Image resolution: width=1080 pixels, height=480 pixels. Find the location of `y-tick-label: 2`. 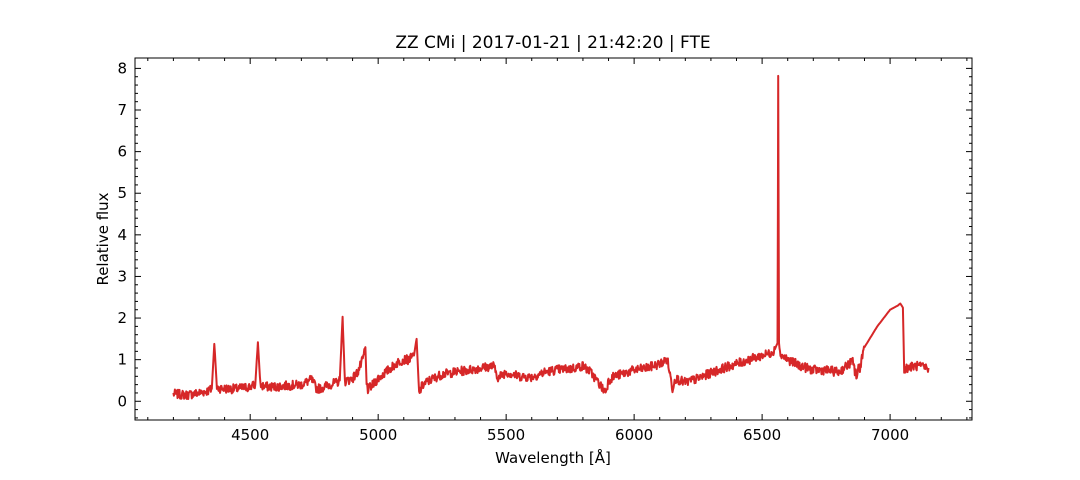

y-tick-label: 2 is located at coordinates (122, 318).